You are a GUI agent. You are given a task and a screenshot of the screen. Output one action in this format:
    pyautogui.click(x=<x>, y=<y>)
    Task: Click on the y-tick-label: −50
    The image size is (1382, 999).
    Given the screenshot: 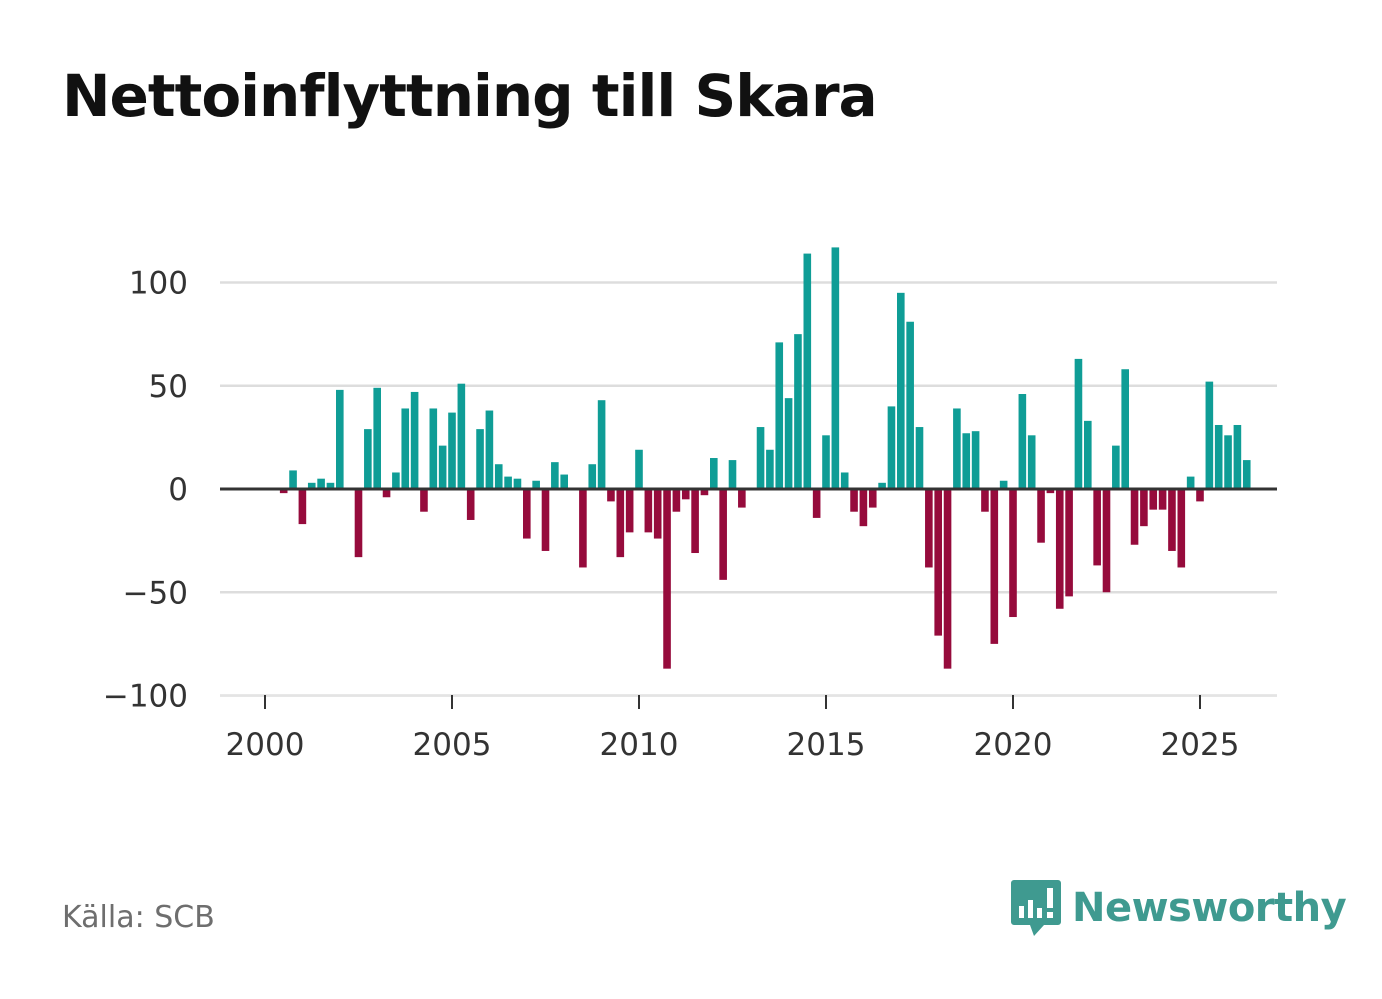 What is the action you would take?
    pyautogui.click(x=155, y=593)
    